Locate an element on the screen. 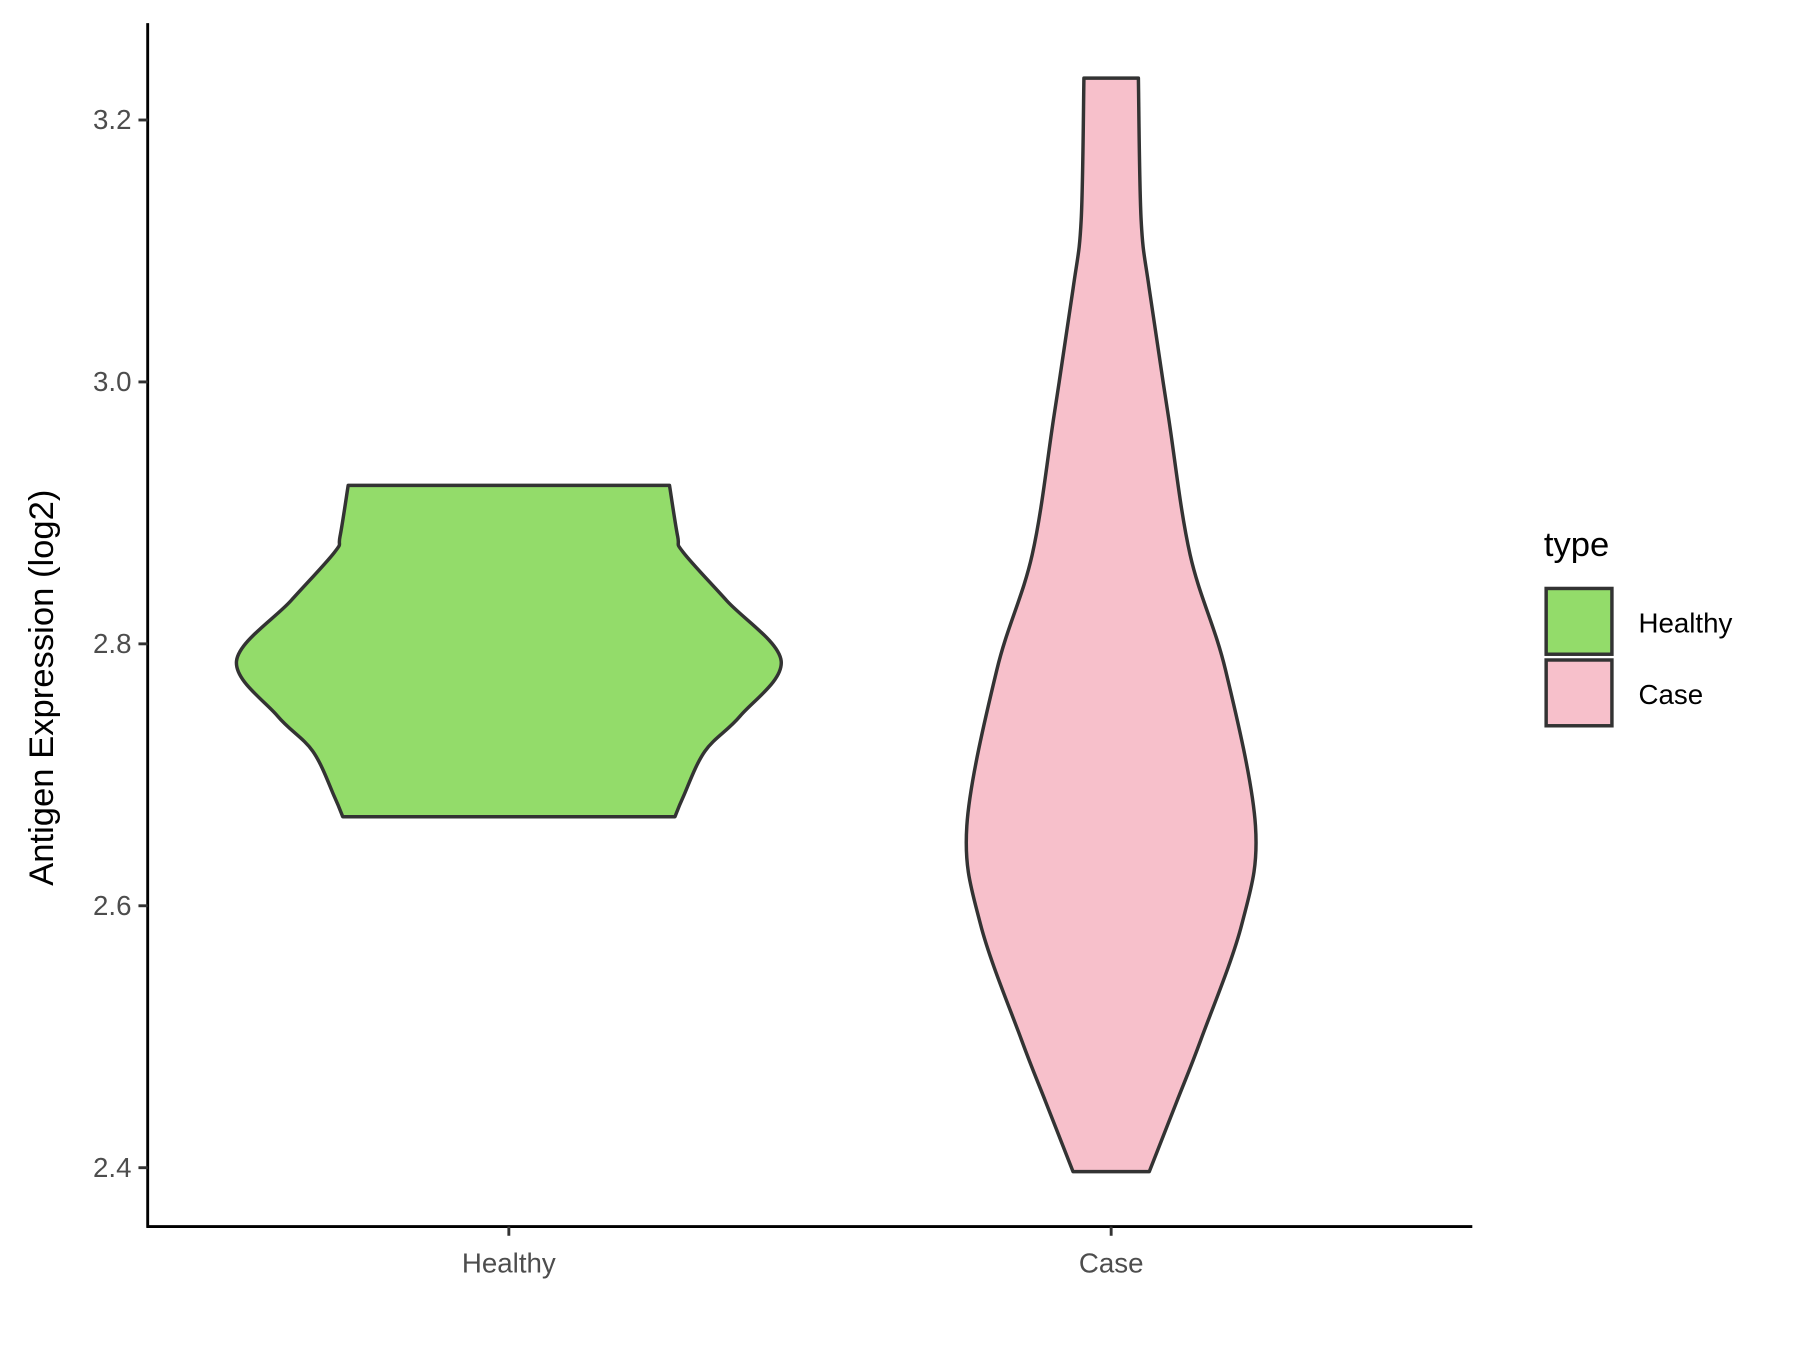 The image size is (1800, 1350). y-tick-label: 2.6 is located at coordinates (112, 905).